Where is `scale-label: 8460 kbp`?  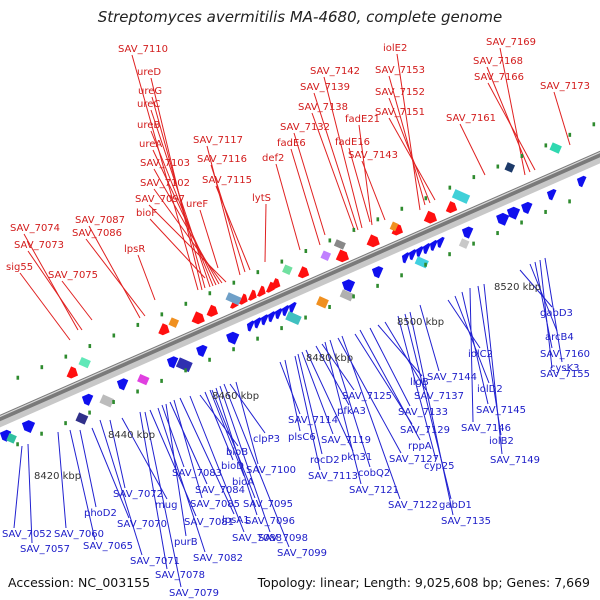
scale-label: 8460 kbp is located at coordinates (235, 396).